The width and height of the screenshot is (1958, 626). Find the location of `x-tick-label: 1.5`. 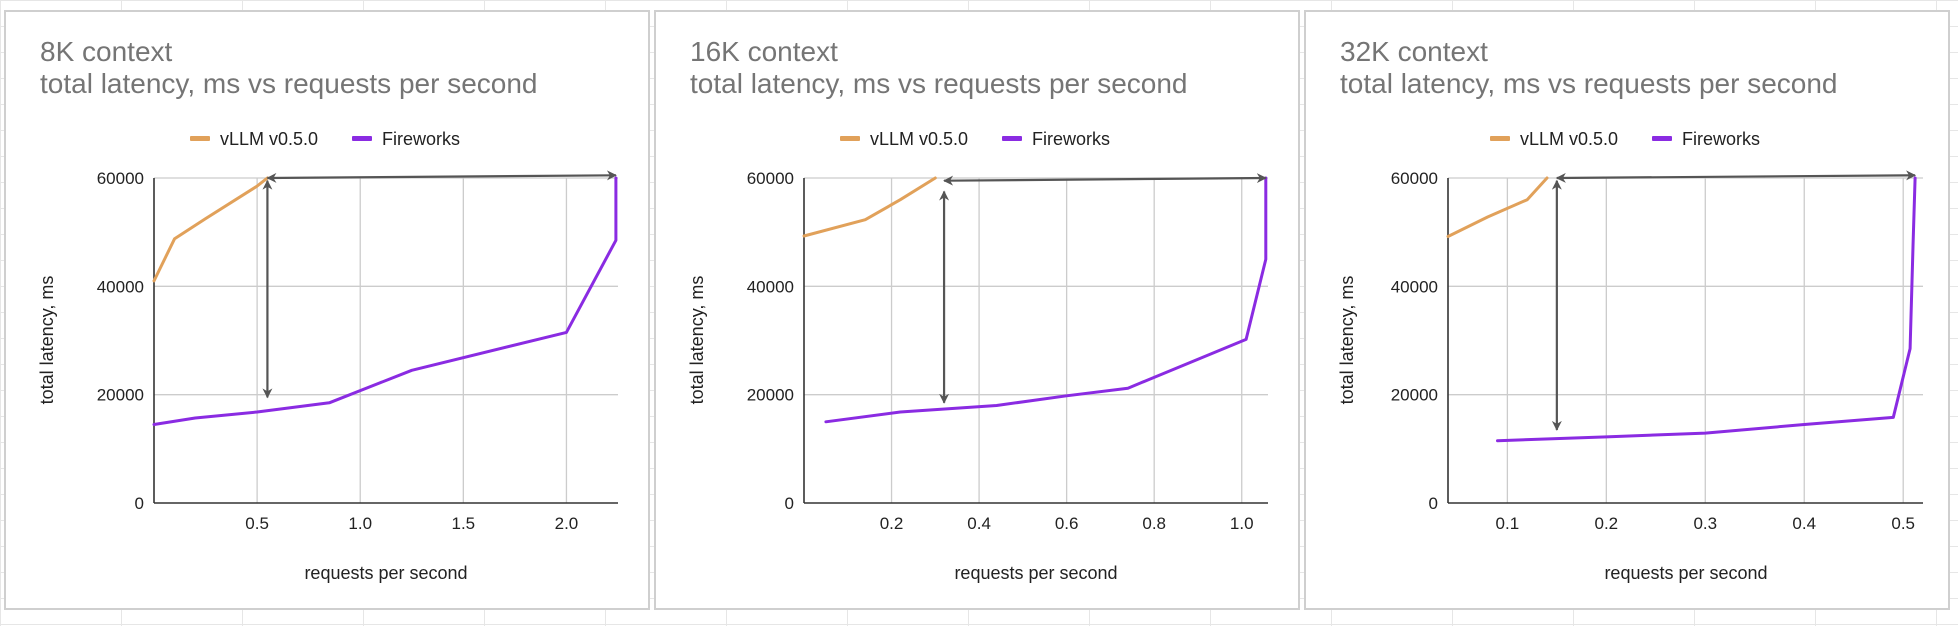

x-tick-label: 1.5 is located at coordinates (464, 523).